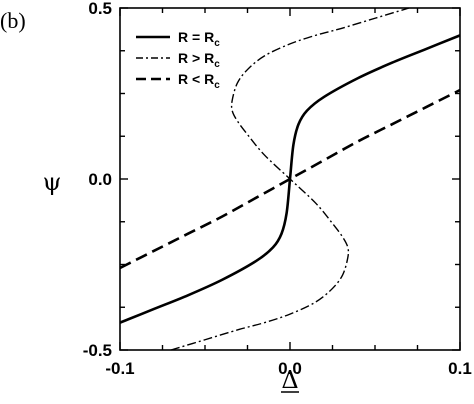 The image size is (474, 404). I want to click on x-axis-label: Δ, so click(289, 380).